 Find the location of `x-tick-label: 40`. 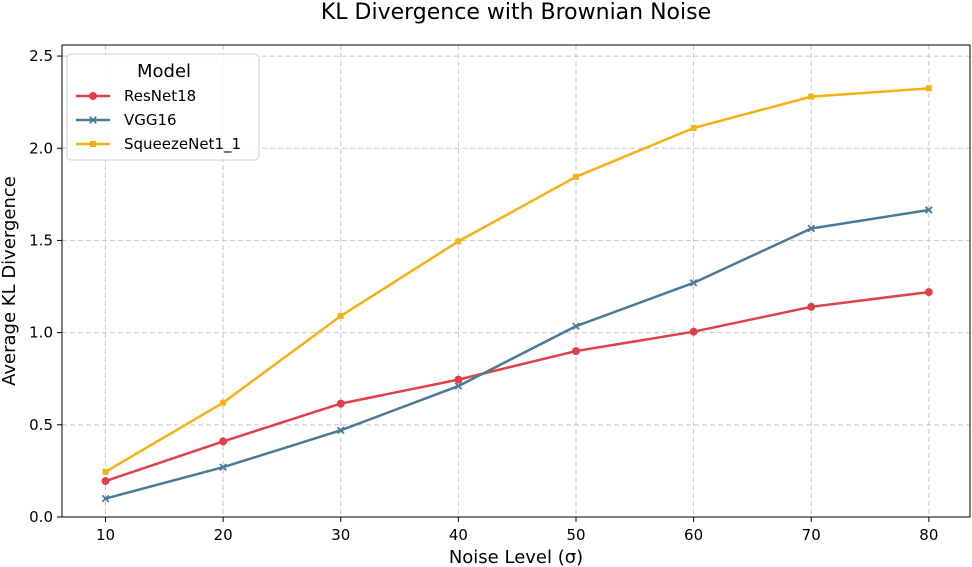

x-tick-label: 40 is located at coordinates (458, 535).